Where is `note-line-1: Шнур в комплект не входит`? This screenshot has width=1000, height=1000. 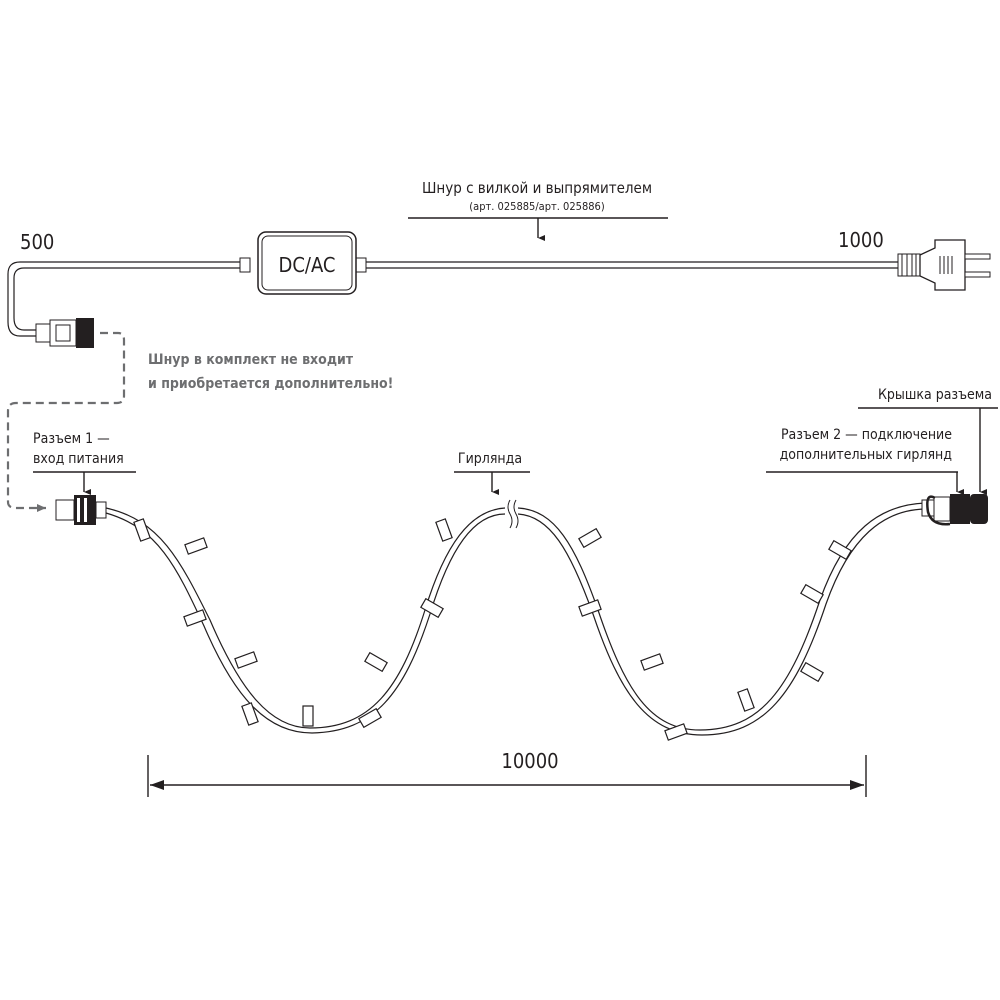 note-line-1: Шнур в комплект не входит is located at coordinates (251, 360).